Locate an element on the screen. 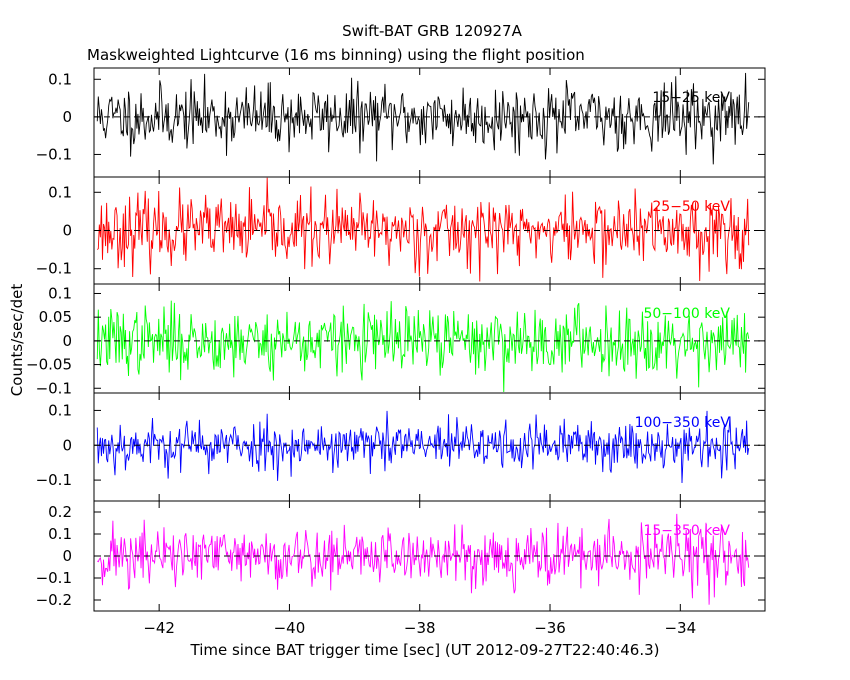  energy-band-label: 50−100 keV is located at coordinates (686, 314).